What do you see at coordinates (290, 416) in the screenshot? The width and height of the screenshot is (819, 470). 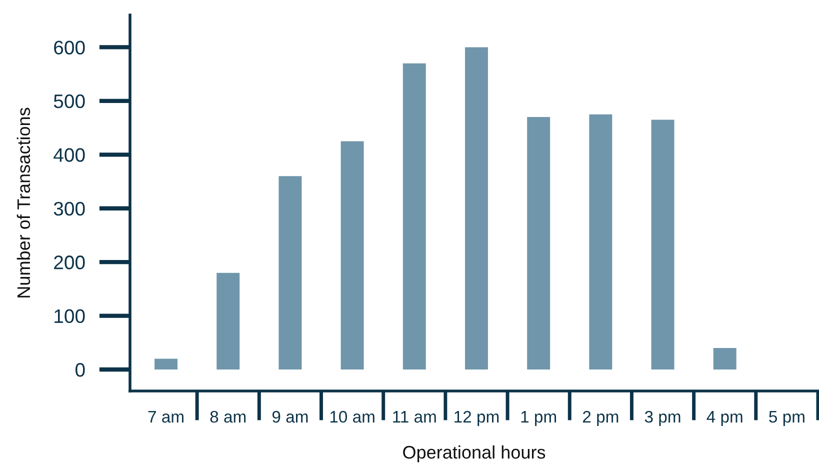 I see `x-tick-label: 9 am` at bounding box center [290, 416].